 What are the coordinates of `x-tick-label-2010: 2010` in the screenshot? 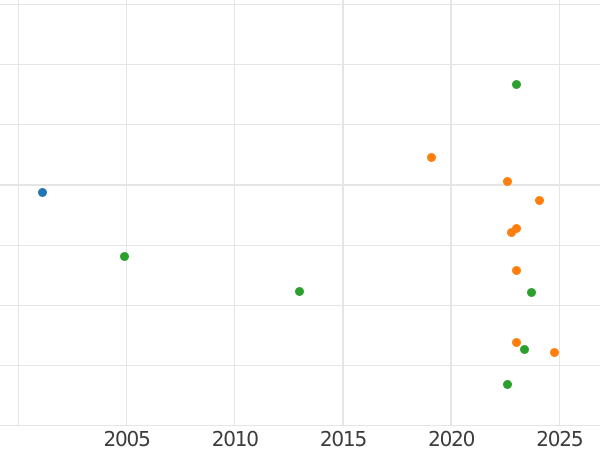 It's located at (235, 438).